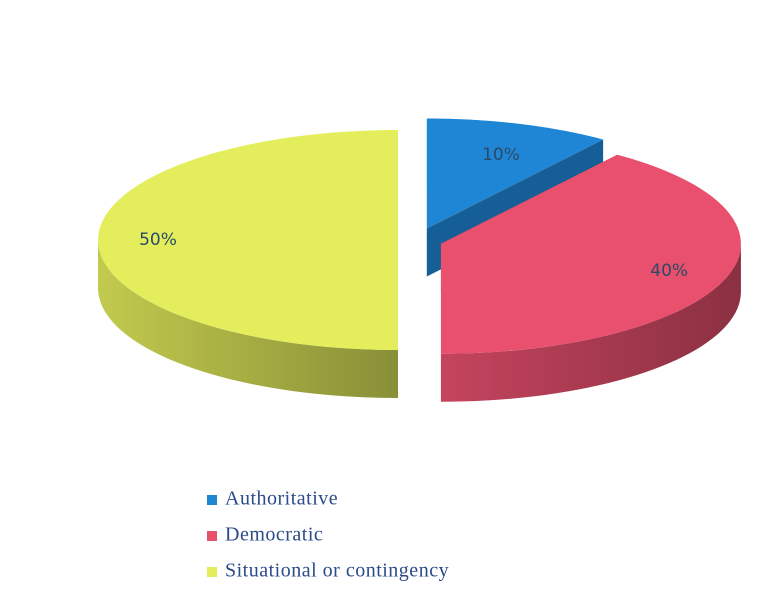 This screenshot has height=610, width=762. I want to click on data-label: 40%, so click(669, 271).